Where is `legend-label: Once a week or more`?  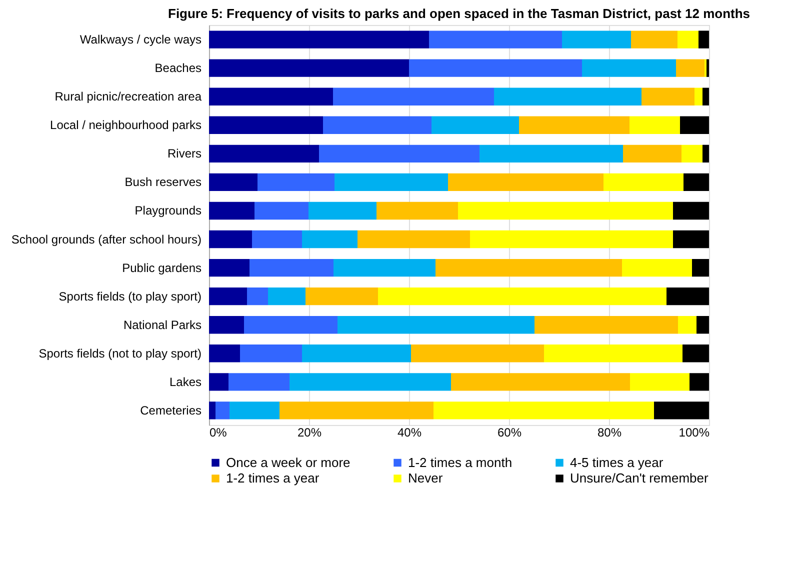
legend-label: Once a week or more is located at coordinates (288, 462).